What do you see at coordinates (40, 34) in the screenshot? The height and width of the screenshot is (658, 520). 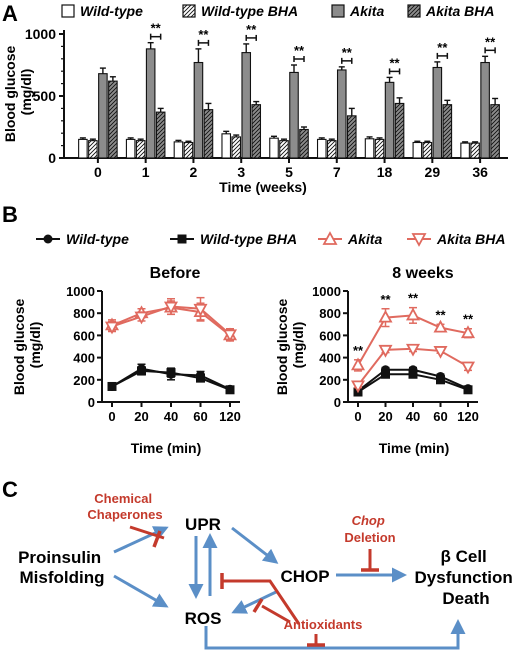 I see `chart-a-ytick-label: 1000` at bounding box center [40, 34].